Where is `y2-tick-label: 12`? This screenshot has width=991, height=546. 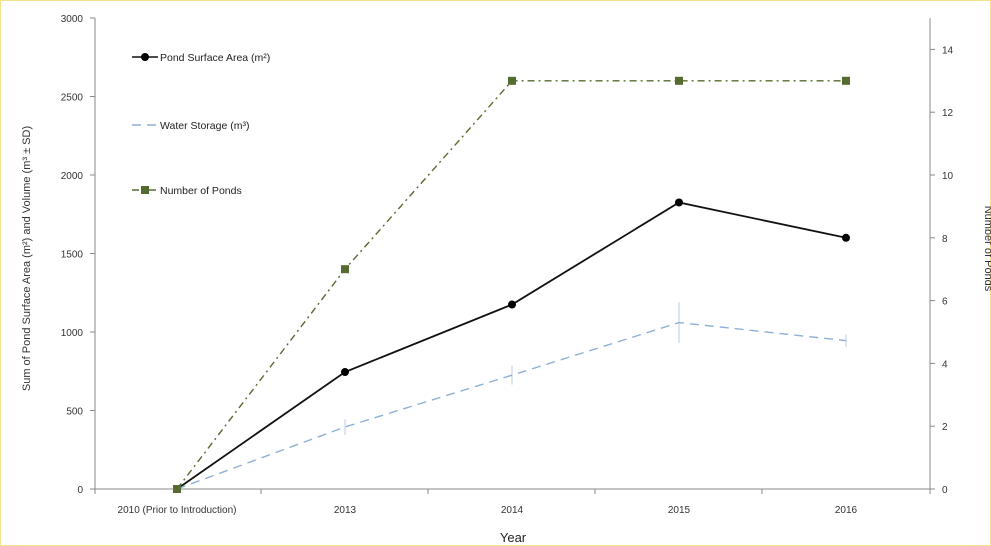 y2-tick-label: 12 is located at coordinates (948, 113).